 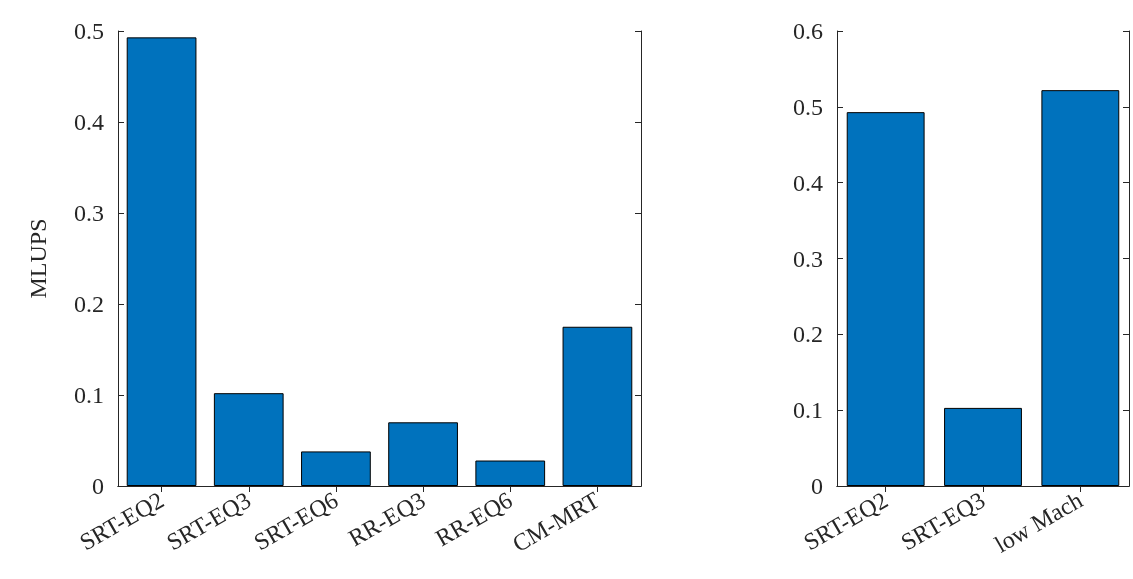 I want to click on y-axis-title: MLUPS, so click(x=38, y=258).